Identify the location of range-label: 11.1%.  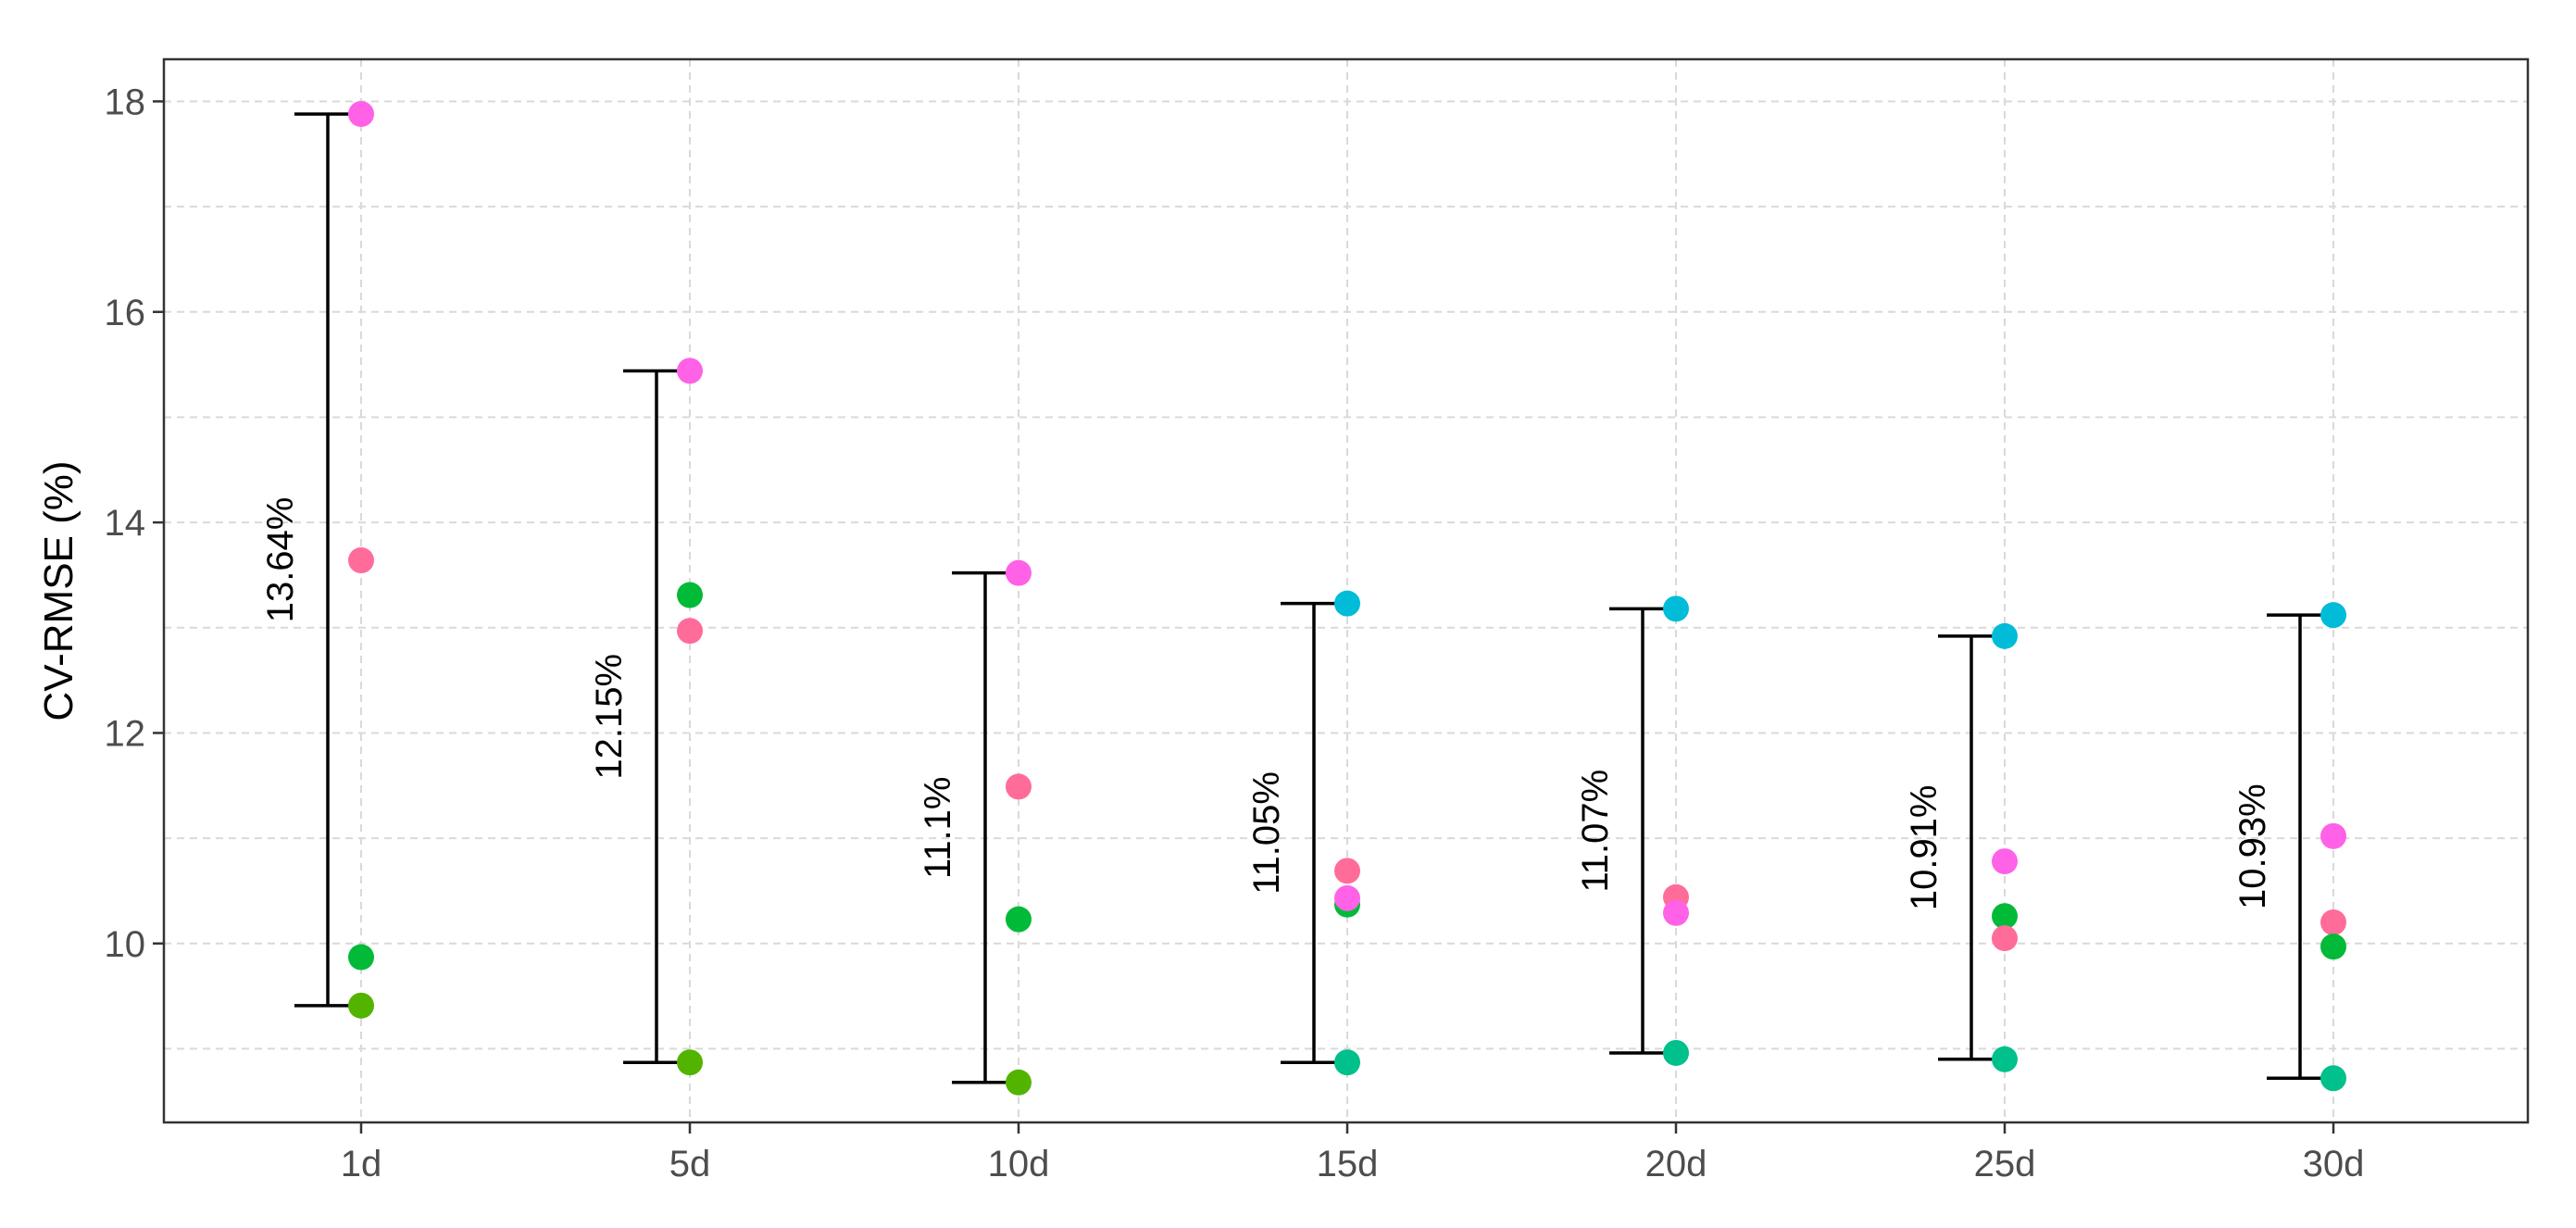
(938, 828).